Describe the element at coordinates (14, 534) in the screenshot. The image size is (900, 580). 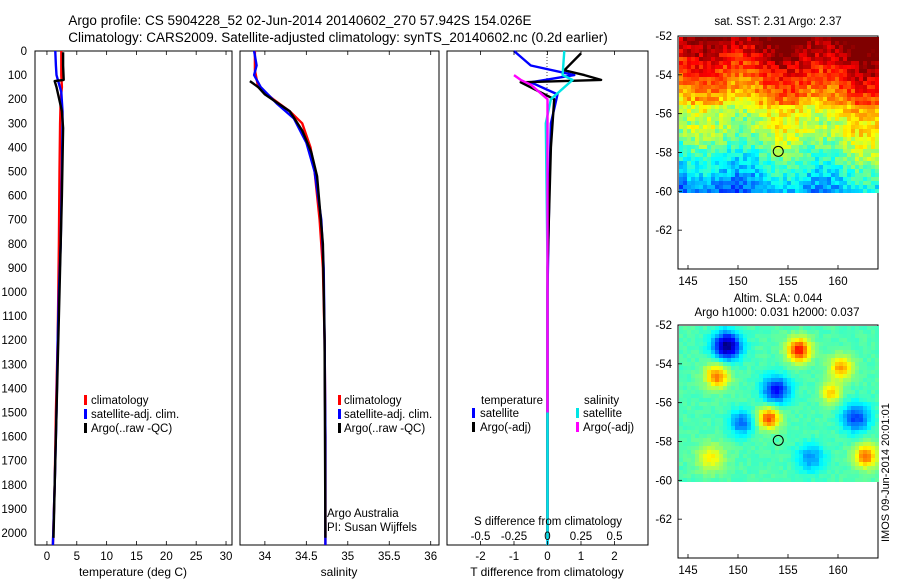
I see `depth-tick-label: 2000` at that location.